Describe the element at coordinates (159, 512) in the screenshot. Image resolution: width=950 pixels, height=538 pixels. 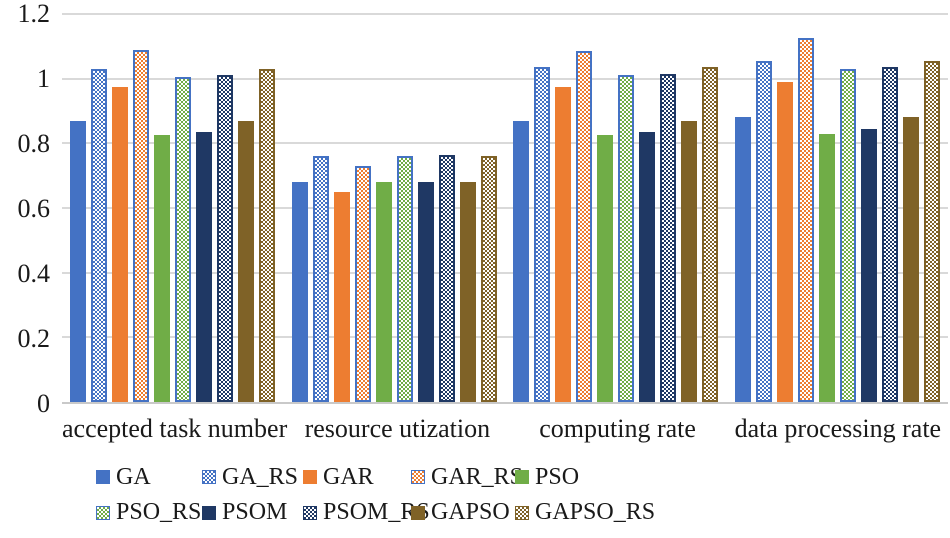
I see `legend-label: PSO_RS` at that location.